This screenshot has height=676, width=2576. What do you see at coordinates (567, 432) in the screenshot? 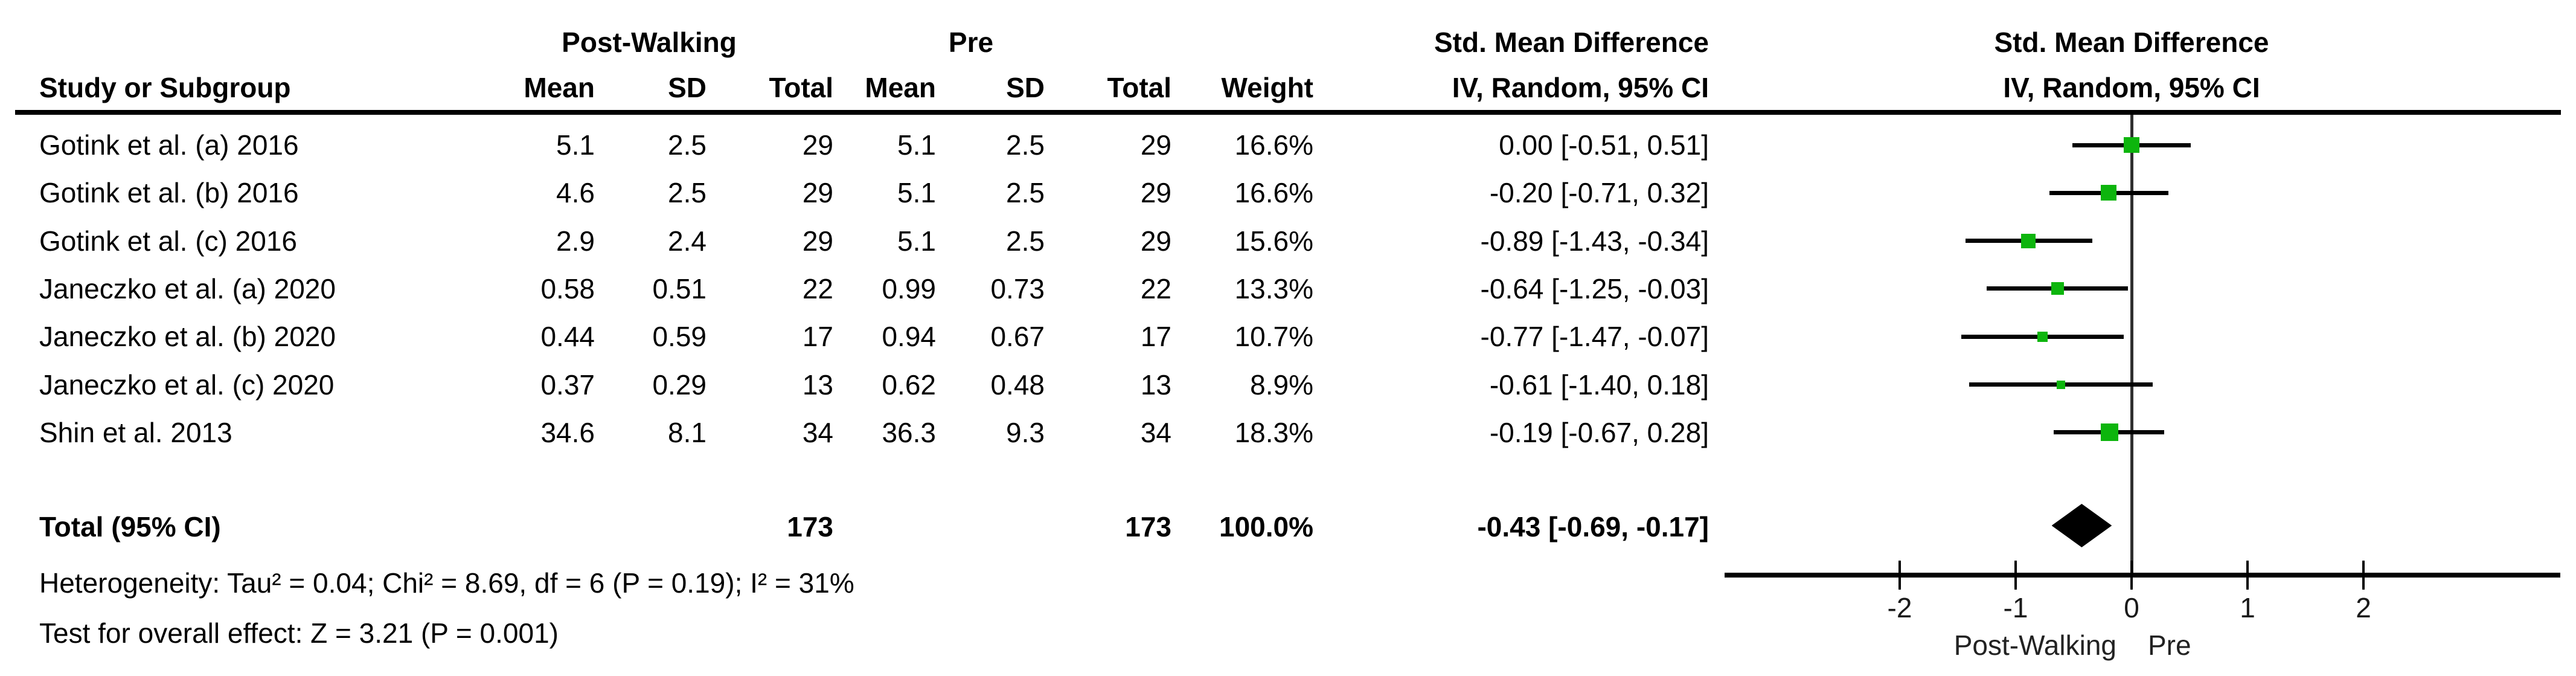
I see `post-mean: 34.6` at bounding box center [567, 432].